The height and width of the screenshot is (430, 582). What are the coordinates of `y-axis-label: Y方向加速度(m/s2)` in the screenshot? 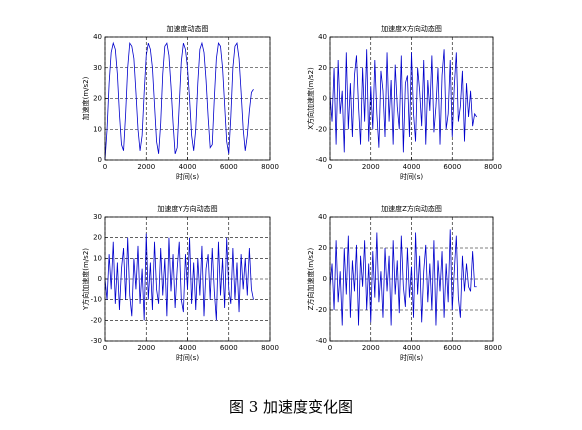 It's located at (85, 279).